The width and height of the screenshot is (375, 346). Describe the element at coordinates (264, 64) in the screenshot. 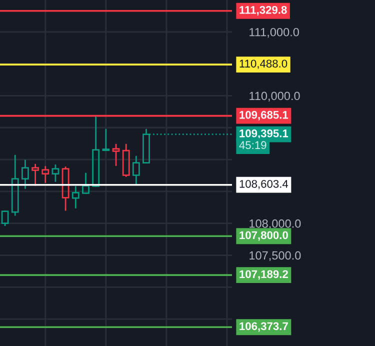

I see `ref-line-label: 110,488.0` at that location.